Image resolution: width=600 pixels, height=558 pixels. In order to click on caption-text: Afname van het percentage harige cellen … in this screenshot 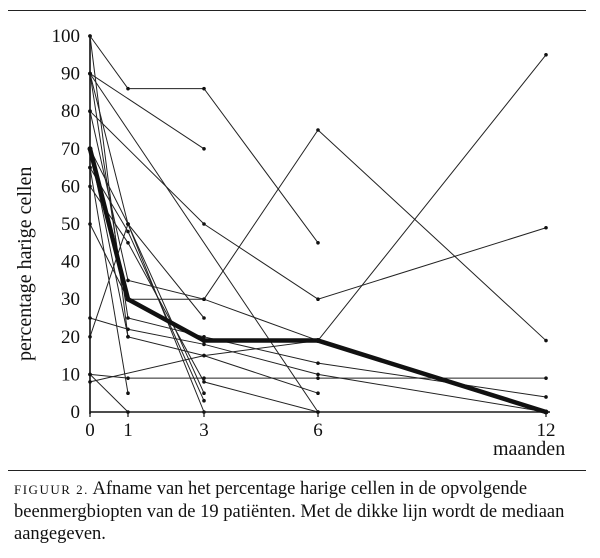, I will do `click(289, 511)`.